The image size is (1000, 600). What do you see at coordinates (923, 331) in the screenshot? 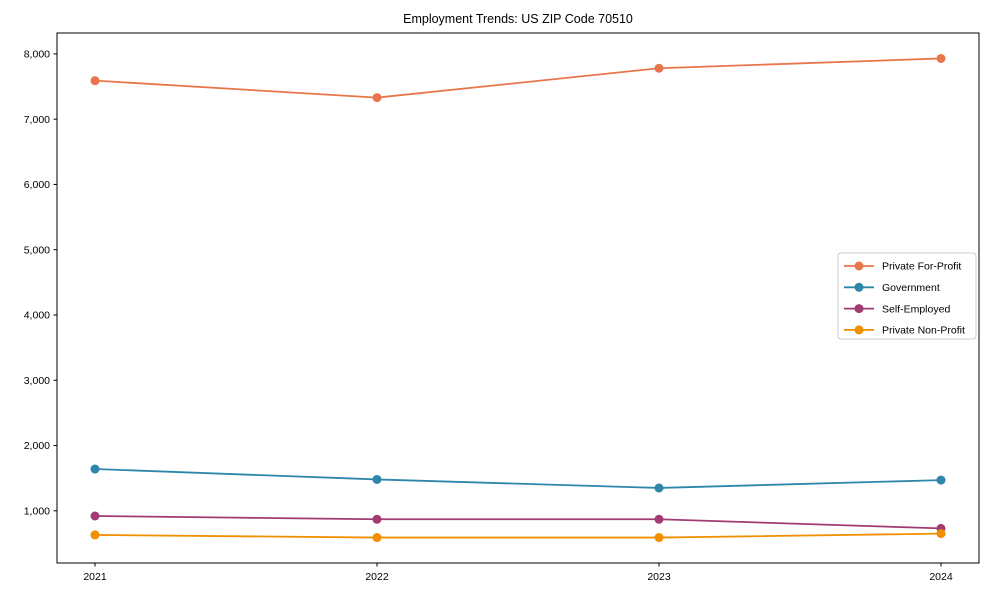
I see `legend-label: Private Non-Profit` at bounding box center [923, 331].